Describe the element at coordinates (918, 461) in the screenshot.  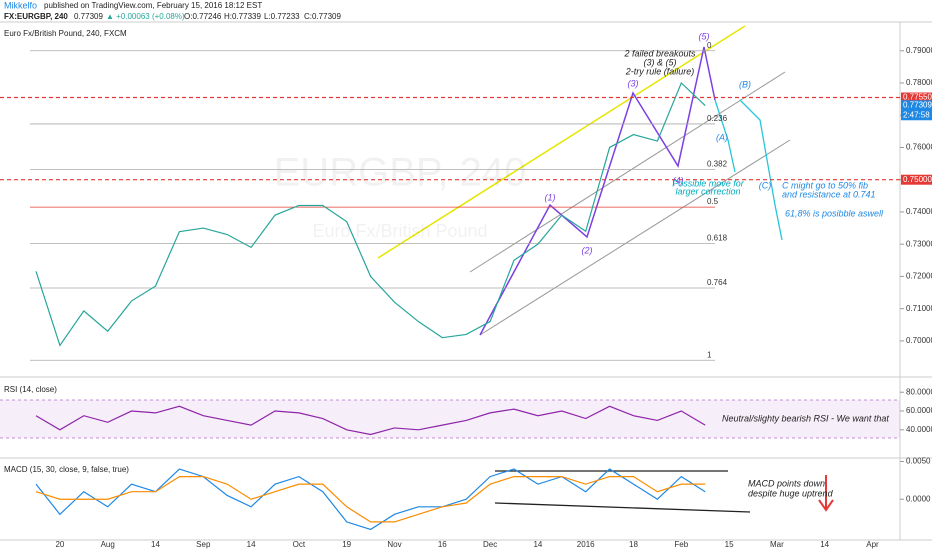
I see `y-tick-label: 0.0050` at that location.